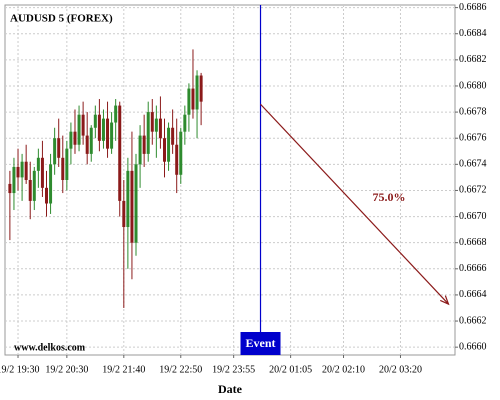 Image resolution: width=500 pixels, height=400 pixels. I want to click on x-tick-label: 19/2 22:50, so click(180, 369).